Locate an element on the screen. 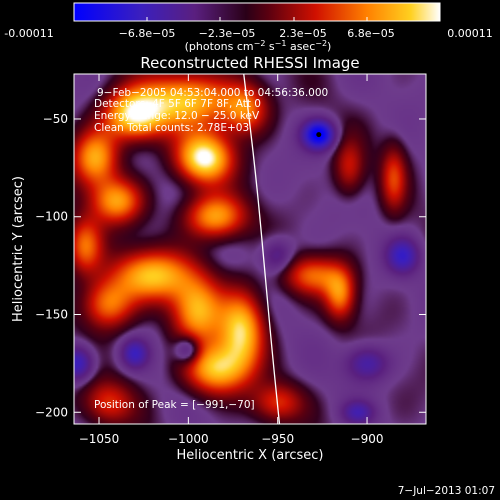 This screenshot has height=500, width=500. colorbar-tick-label: -0.00011 is located at coordinates (28, 33).